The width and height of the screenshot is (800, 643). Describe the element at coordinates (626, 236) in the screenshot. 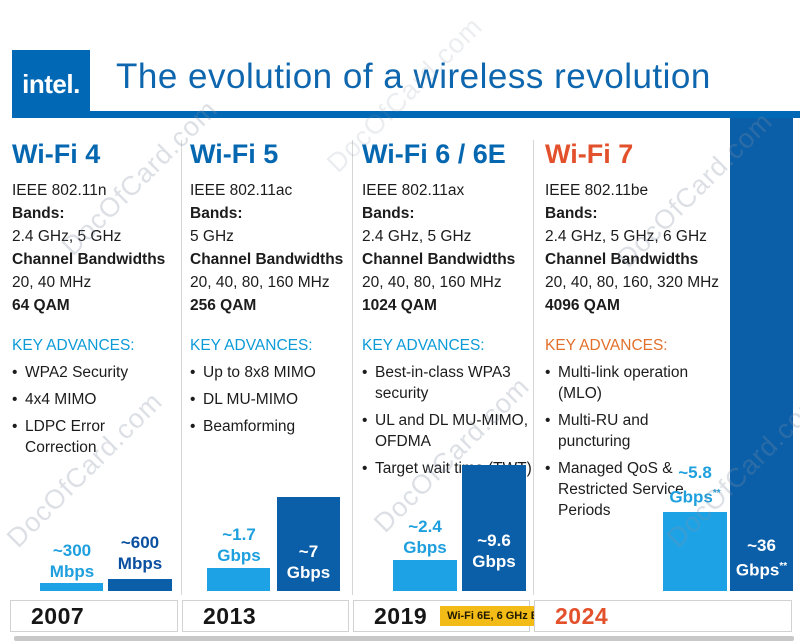

I see `bands-value: 2.4 GHz, 5 GHz, 6 GHz` at that location.